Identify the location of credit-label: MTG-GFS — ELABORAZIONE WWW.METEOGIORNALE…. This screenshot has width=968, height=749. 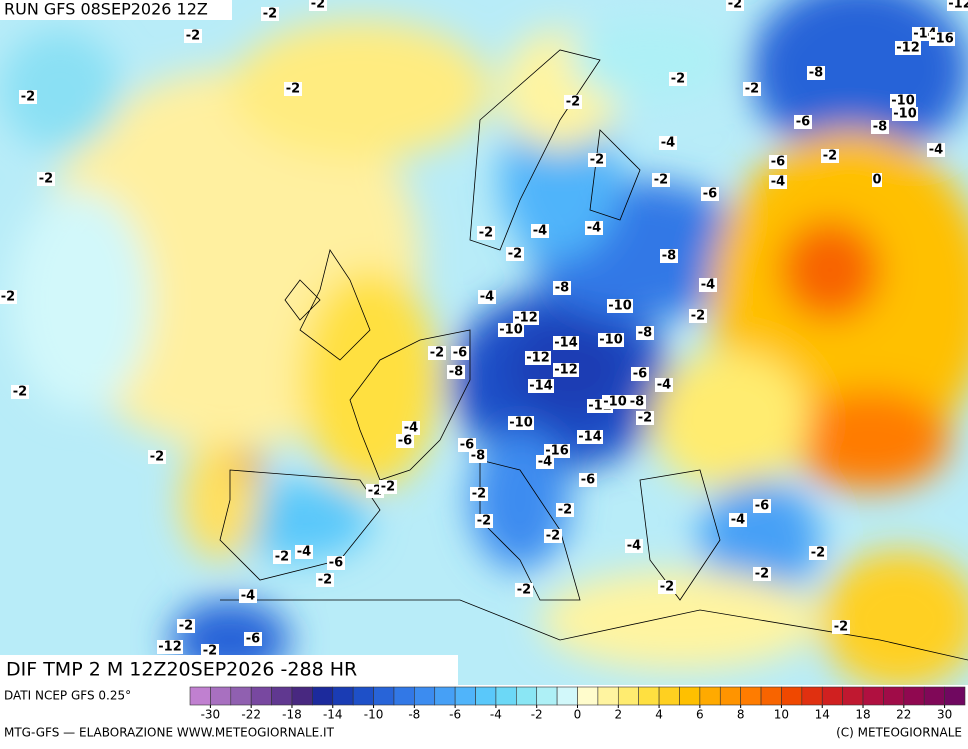
(169, 733).